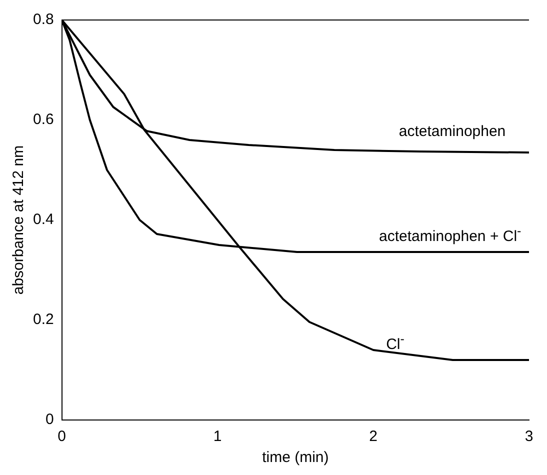 The height and width of the screenshot is (475, 547). I want to click on y-tick-label: 0.8, so click(43, 19).